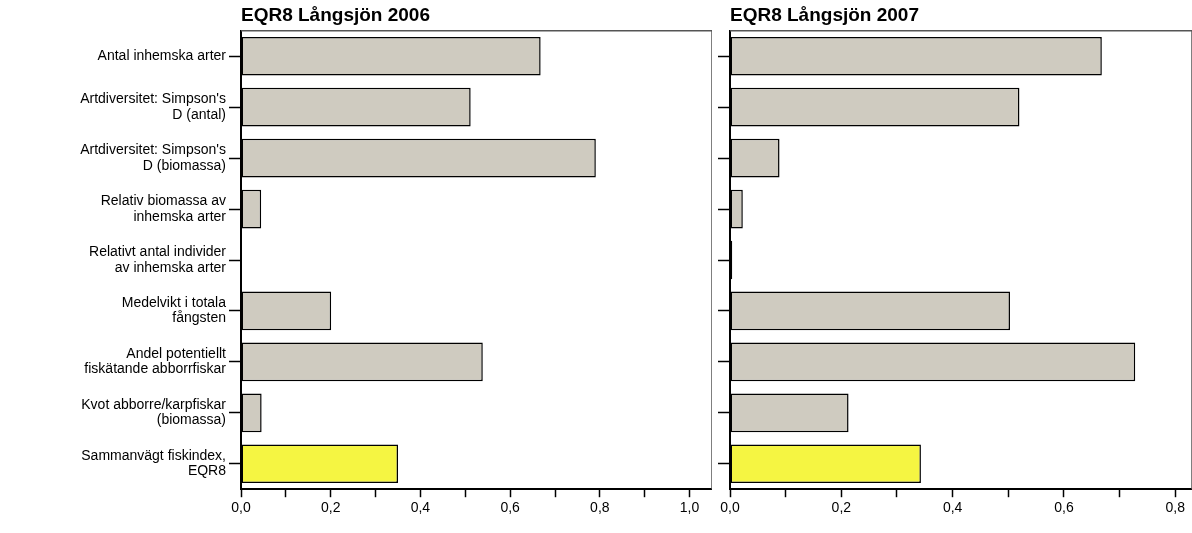 This screenshot has height=533, width=1192. Describe the element at coordinates (174, 310) in the screenshot. I see `y-tick-label: Medelvikt i totala fångsten` at that location.